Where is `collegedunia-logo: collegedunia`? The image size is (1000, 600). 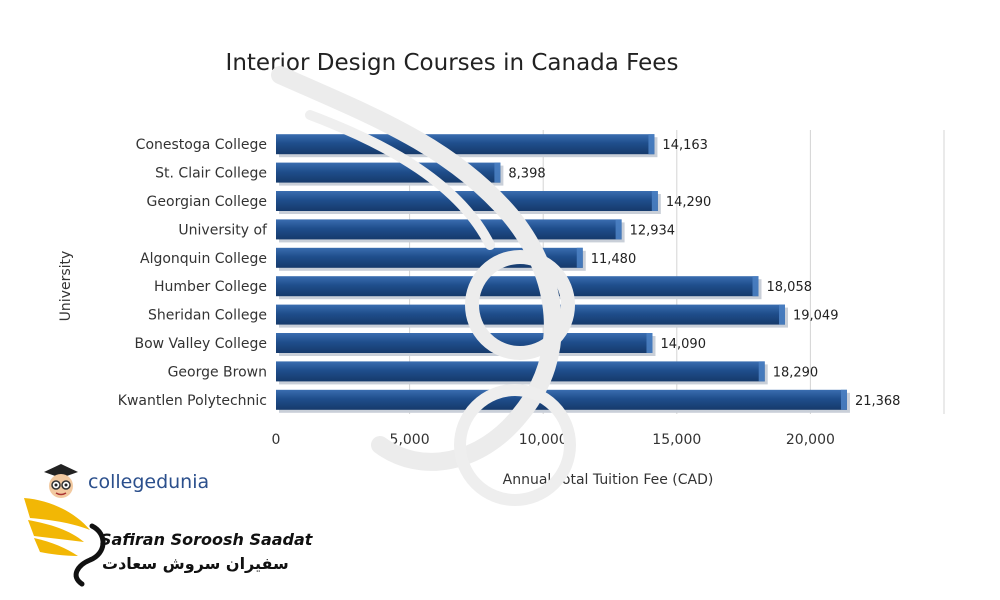
collegedunia-logo: collegedunia is located at coordinates (124, 482).